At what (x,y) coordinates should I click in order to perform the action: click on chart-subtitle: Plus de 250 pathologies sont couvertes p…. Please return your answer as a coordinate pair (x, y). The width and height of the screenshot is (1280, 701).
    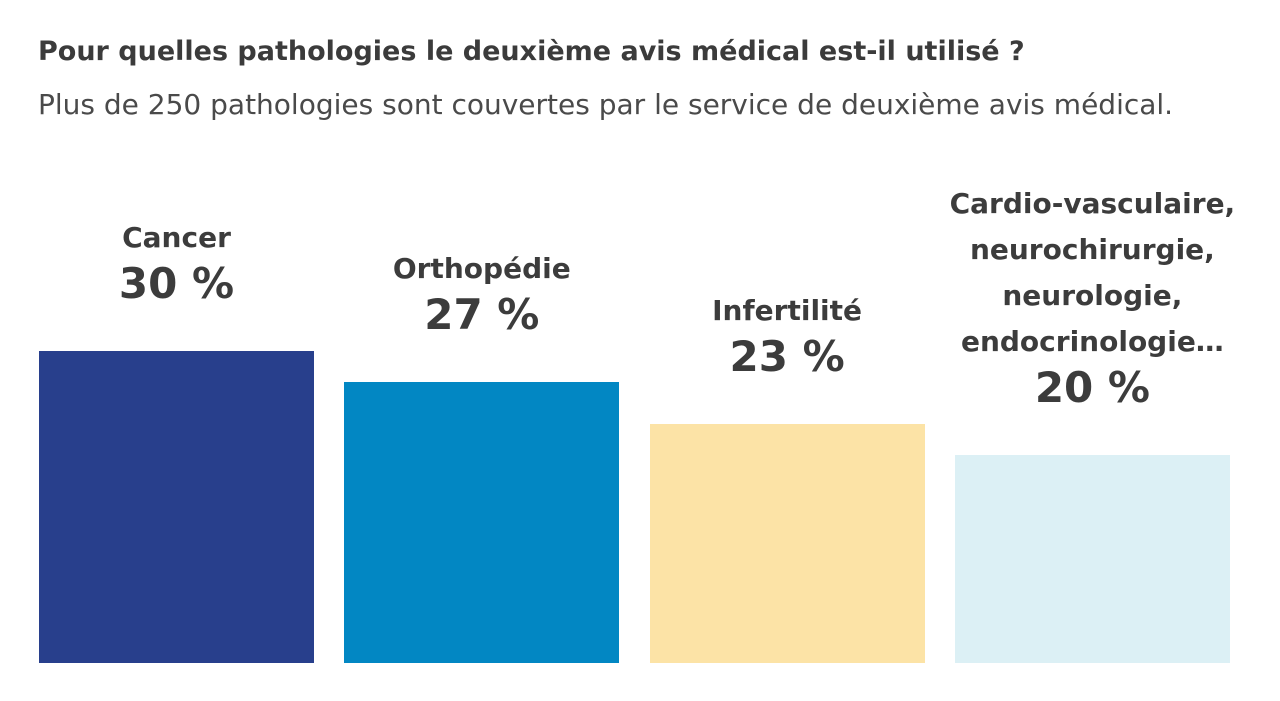
    Looking at the image, I should click on (606, 104).